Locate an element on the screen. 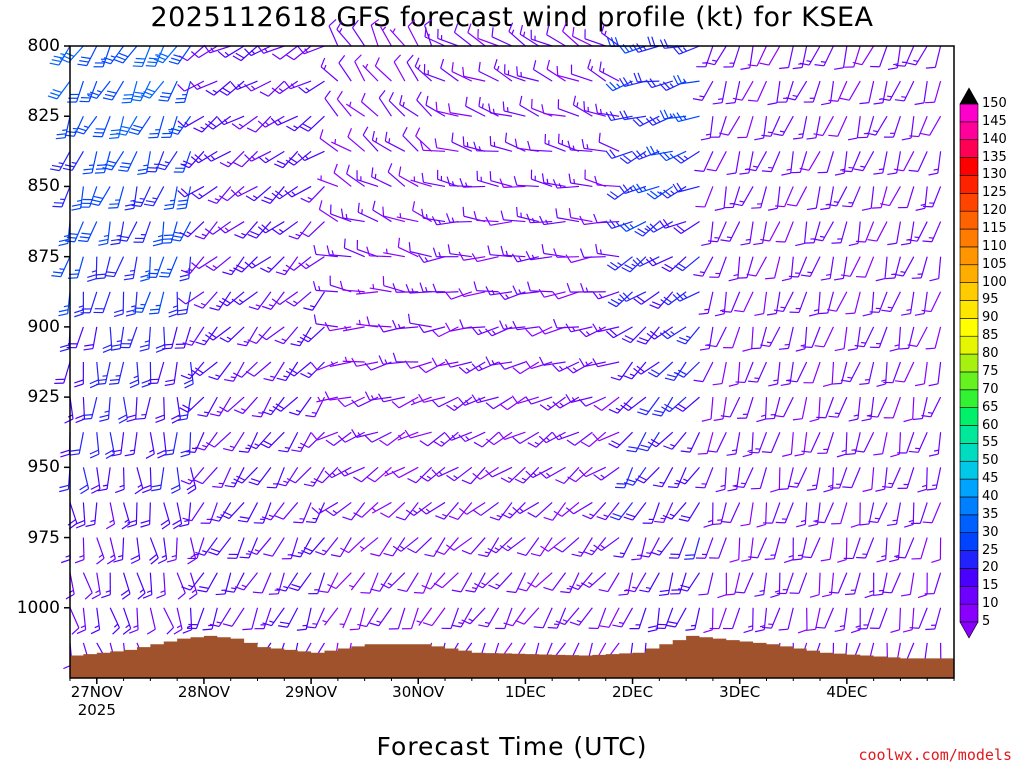 The width and height of the screenshot is (1024, 768). colorbar-label: 70 is located at coordinates (990, 389).